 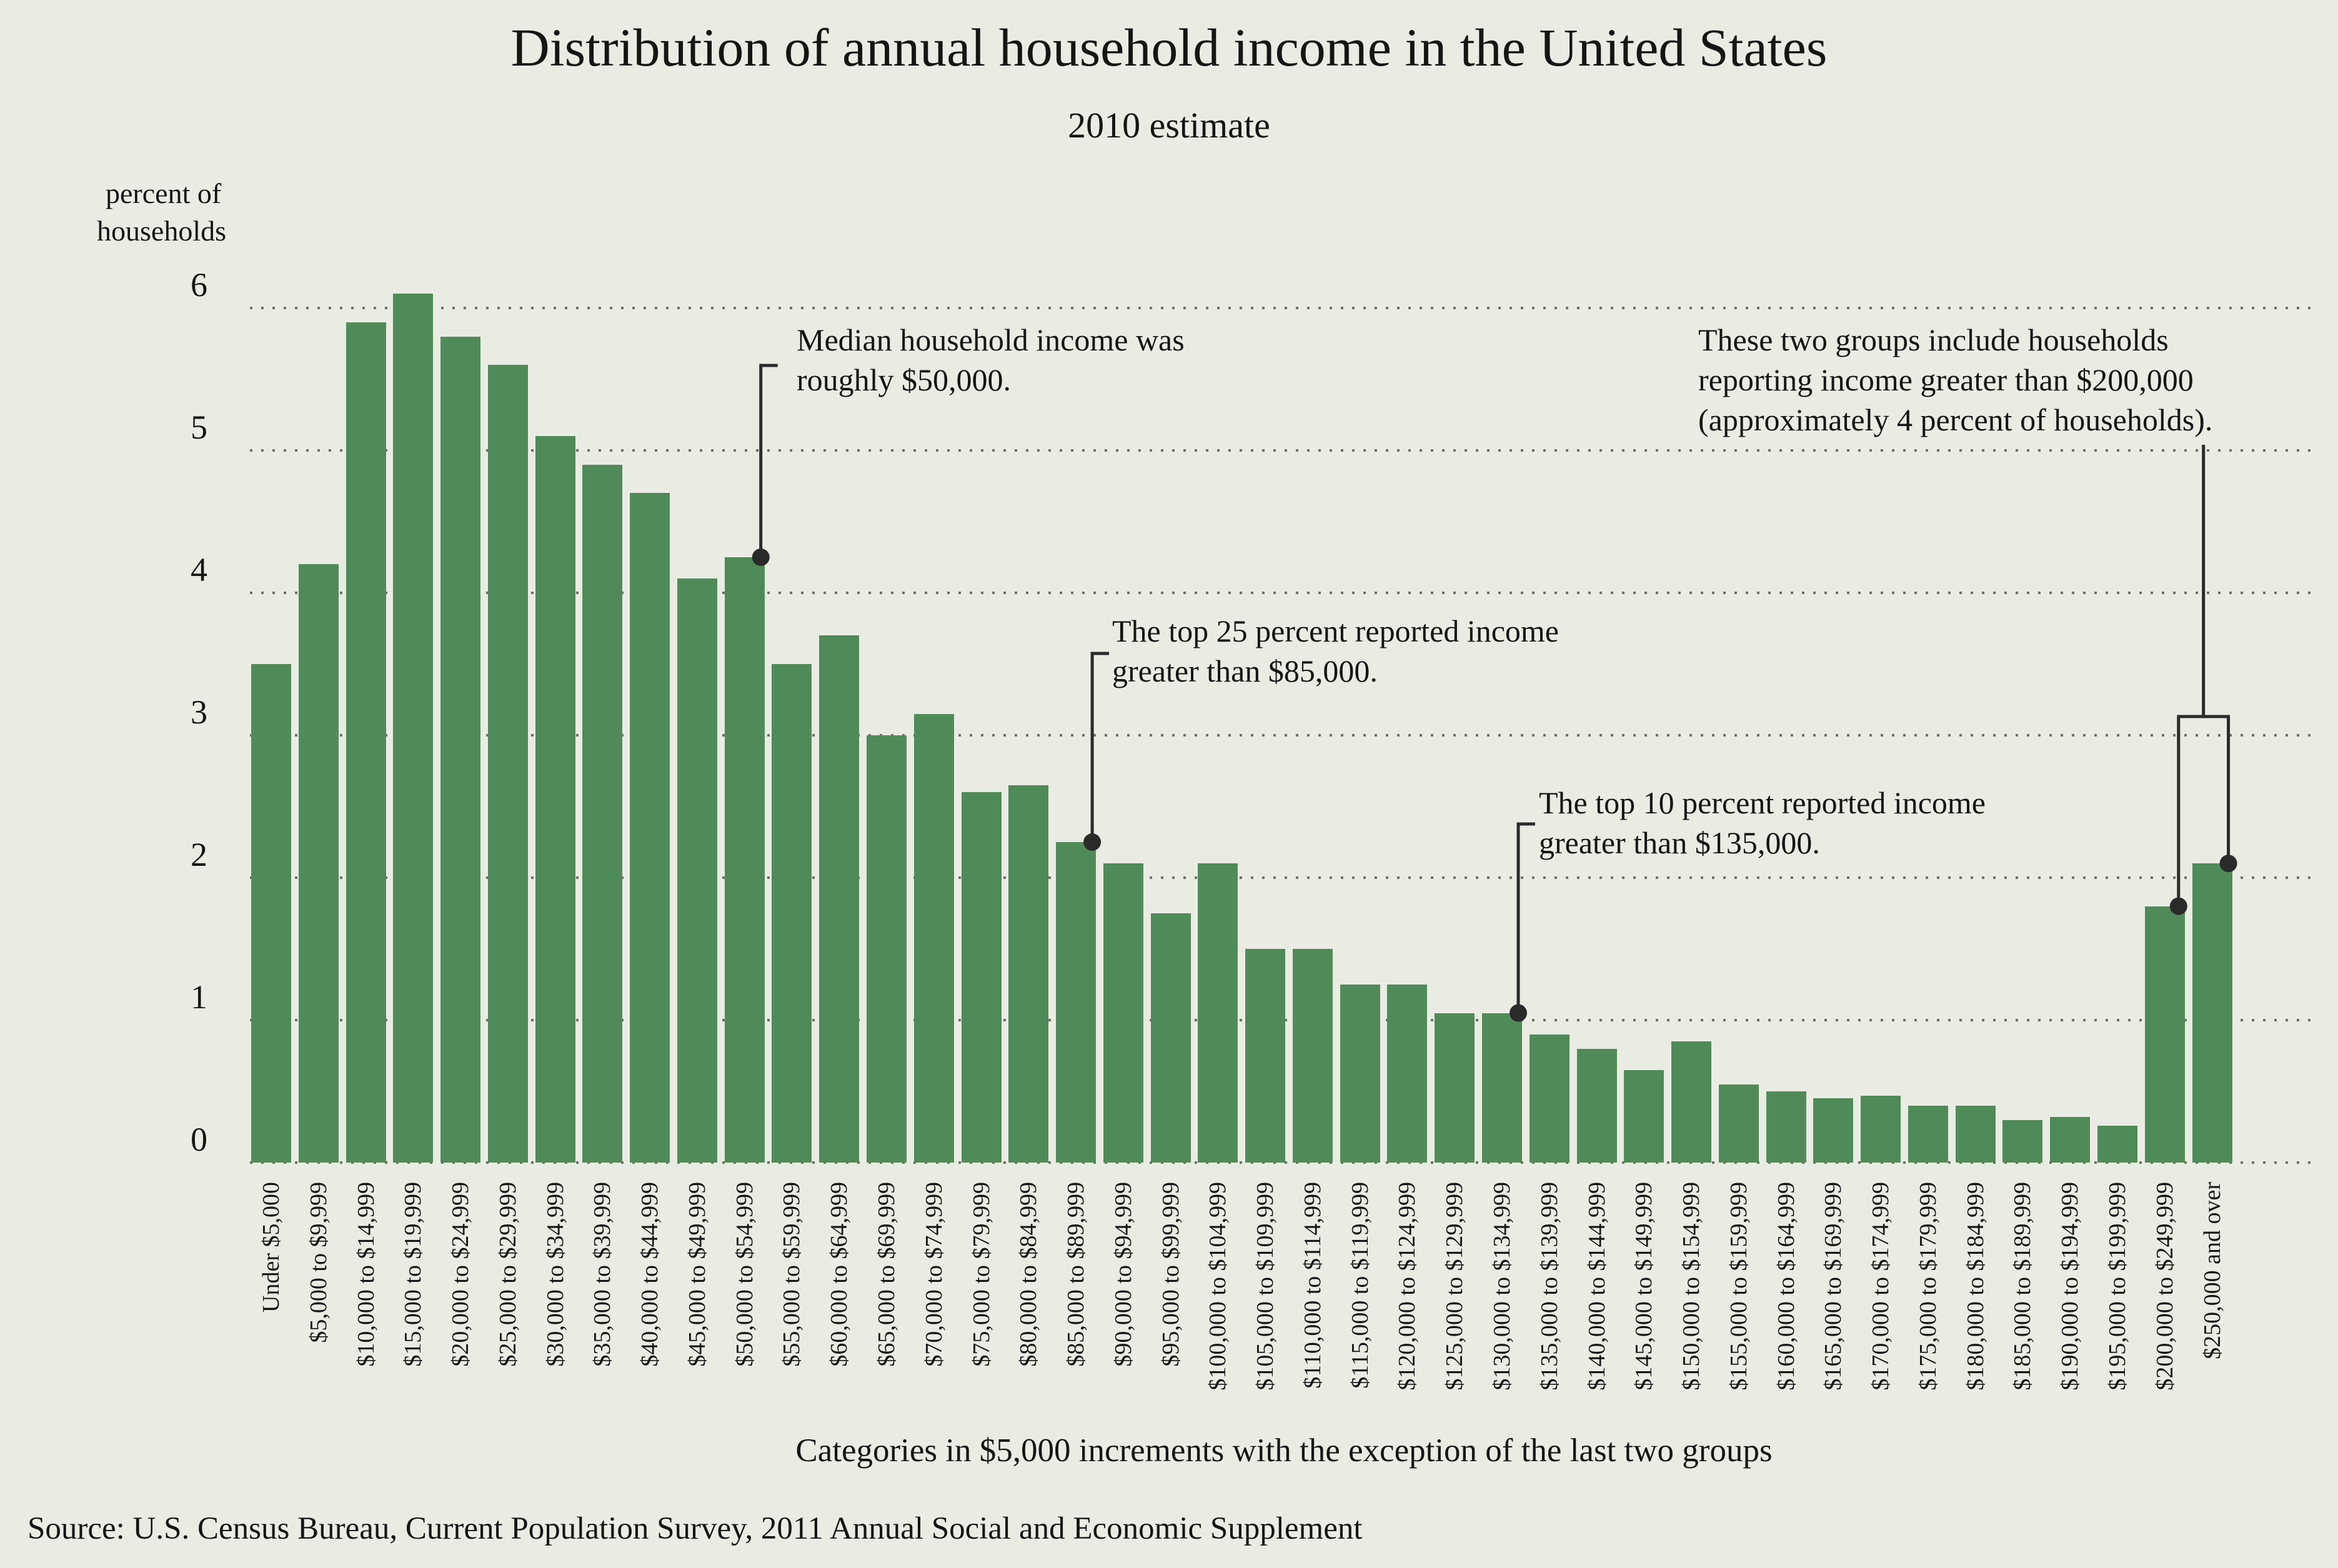 What do you see at coordinates (991, 339) in the screenshot?
I see `annotation-median-line1: Median household income was` at bounding box center [991, 339].